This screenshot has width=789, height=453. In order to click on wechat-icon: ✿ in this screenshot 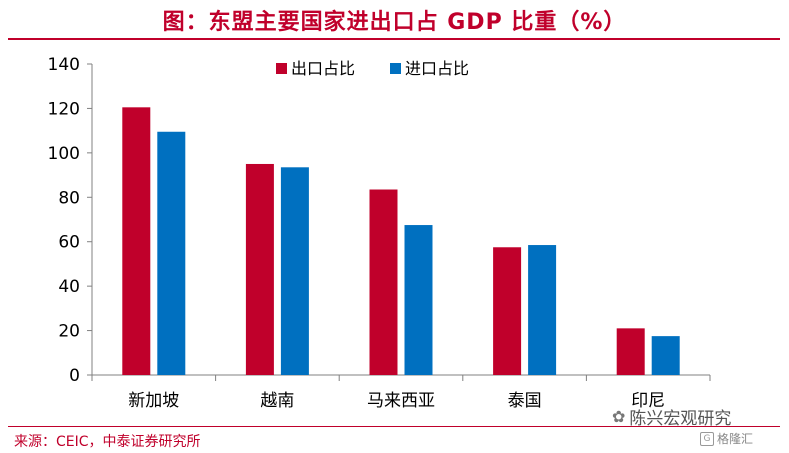, I will do `click(619, 416)`.